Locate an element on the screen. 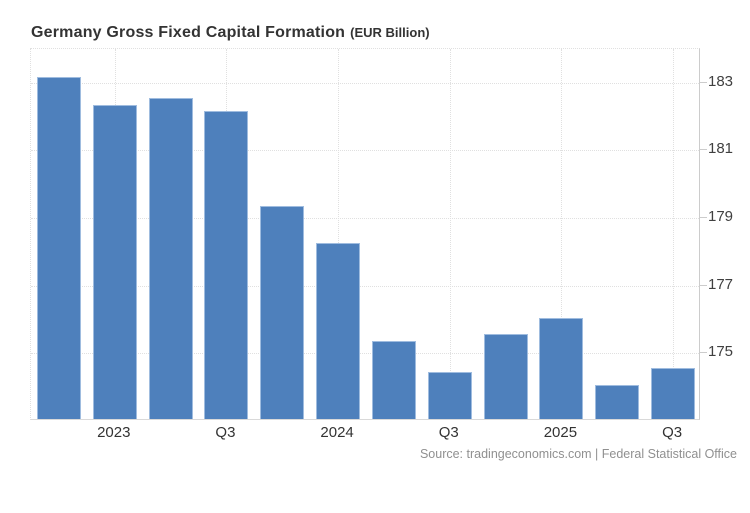 This screenshot has height=513, width=750. bar-q2-2023 is located at coordinates (170, 258).